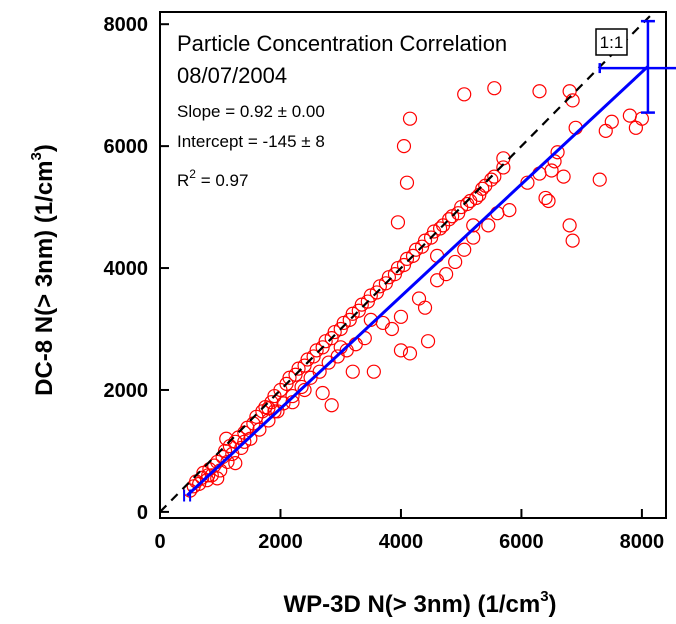  What do you see at coordinates (232, 75) in the screenshot?
I see `chart-subtitle: 08/07/2004` at bounding box center [232, 75].